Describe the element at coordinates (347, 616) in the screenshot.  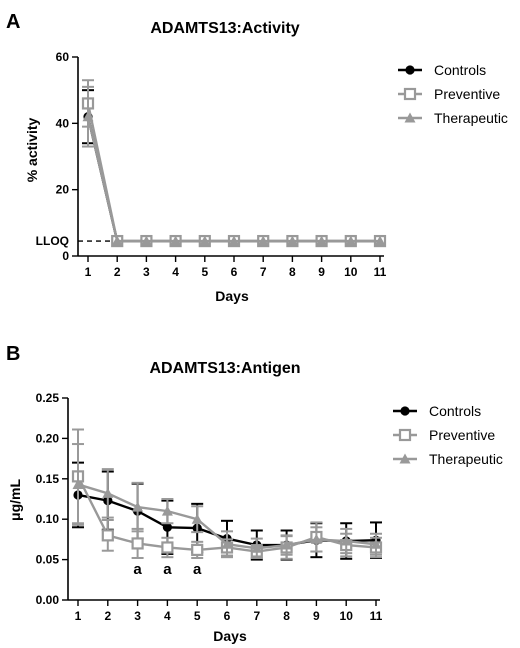
I see `p2-x-tick-label: 10` at that location.